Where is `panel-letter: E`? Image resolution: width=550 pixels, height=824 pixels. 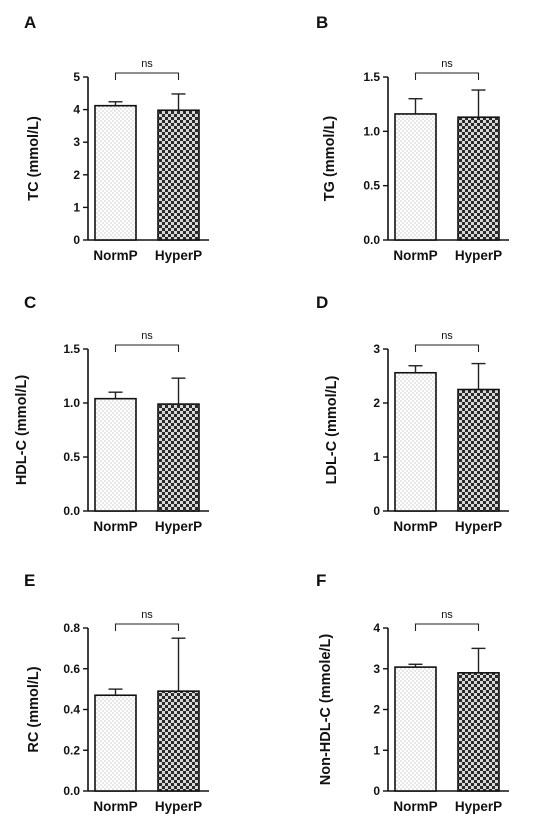
panel-letter: E is located at coordinates (29, 580).